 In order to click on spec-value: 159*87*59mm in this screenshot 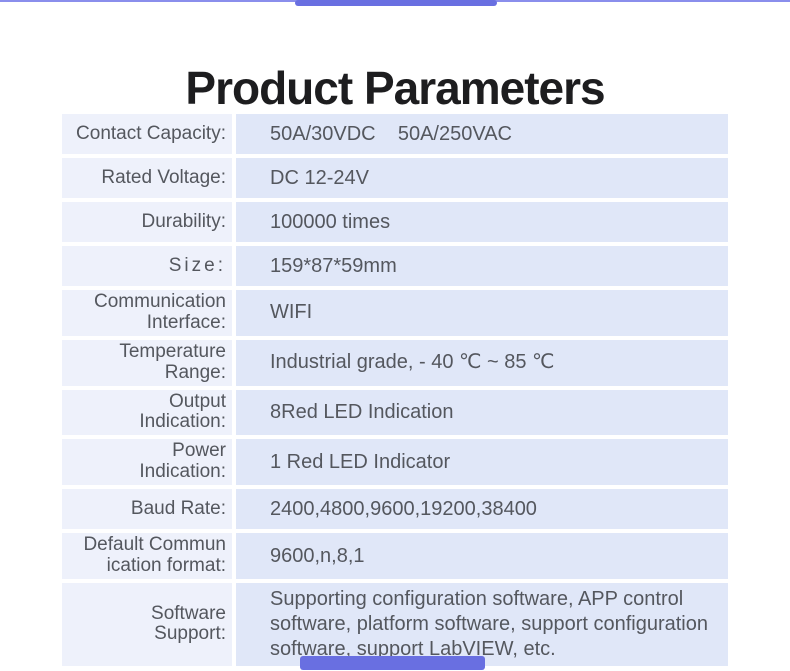, I will do `click(482, 266)`.